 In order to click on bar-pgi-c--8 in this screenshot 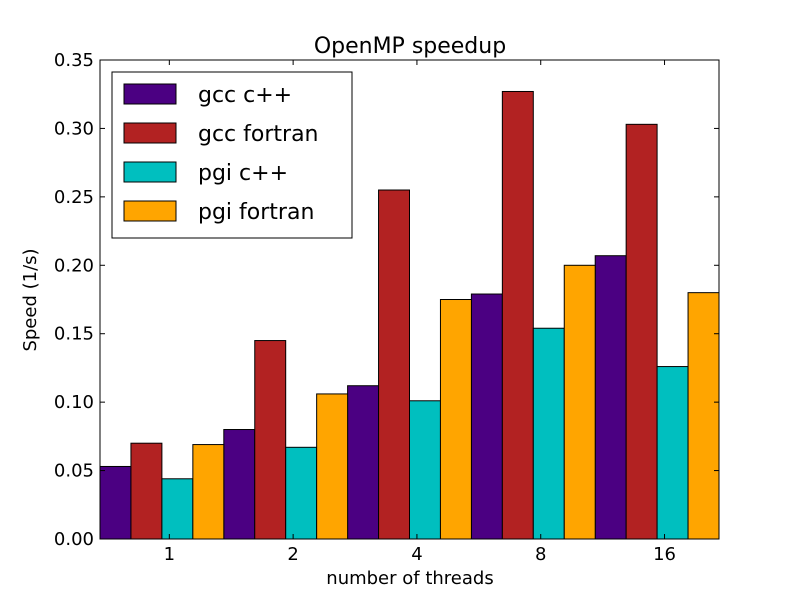, I will do `click(548, 433)`.